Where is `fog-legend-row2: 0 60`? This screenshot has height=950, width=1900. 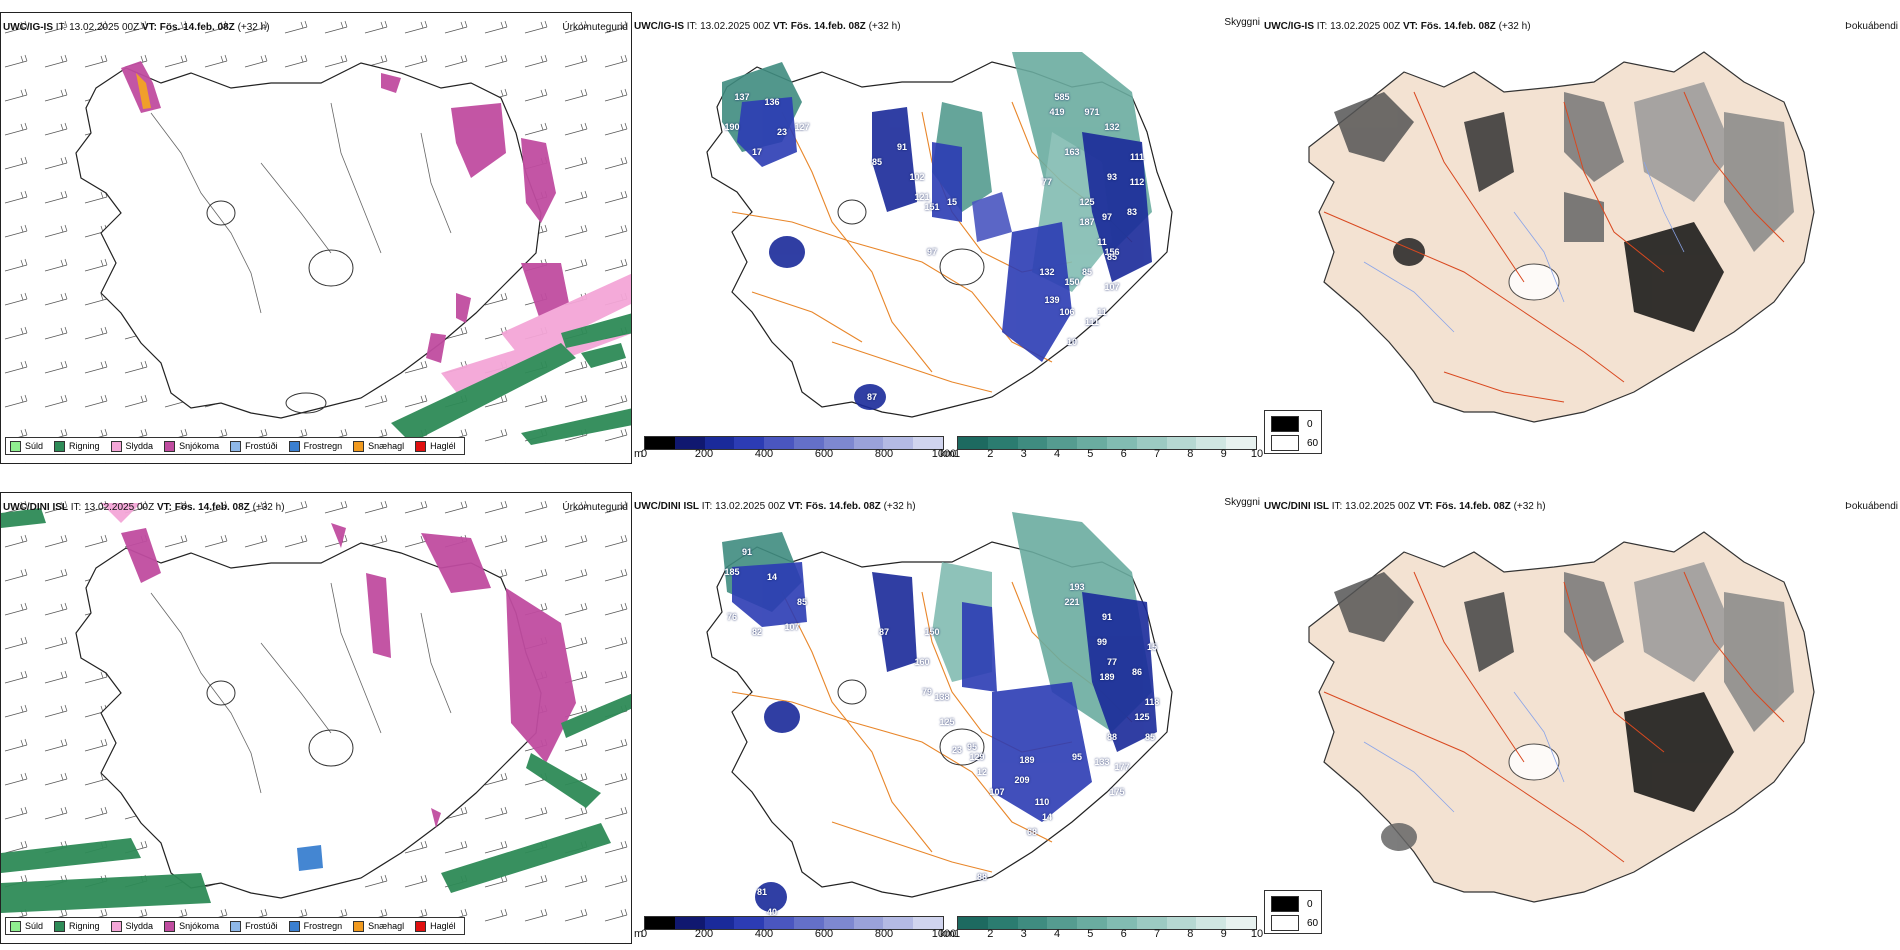
fog-legend-row2: 0 60 is located at coordinates (1293, 912).